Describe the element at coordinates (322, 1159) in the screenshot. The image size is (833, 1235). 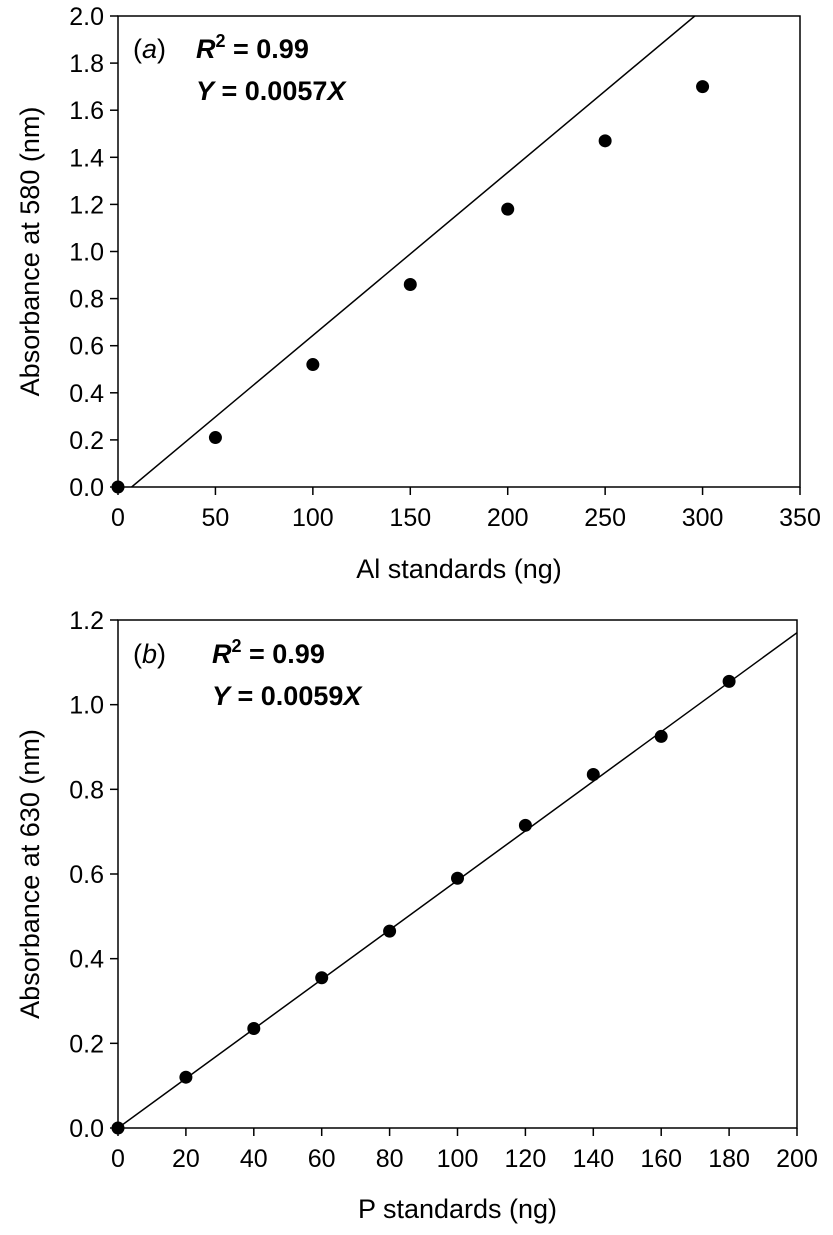
I see `x-tick-label: 60` at that location.